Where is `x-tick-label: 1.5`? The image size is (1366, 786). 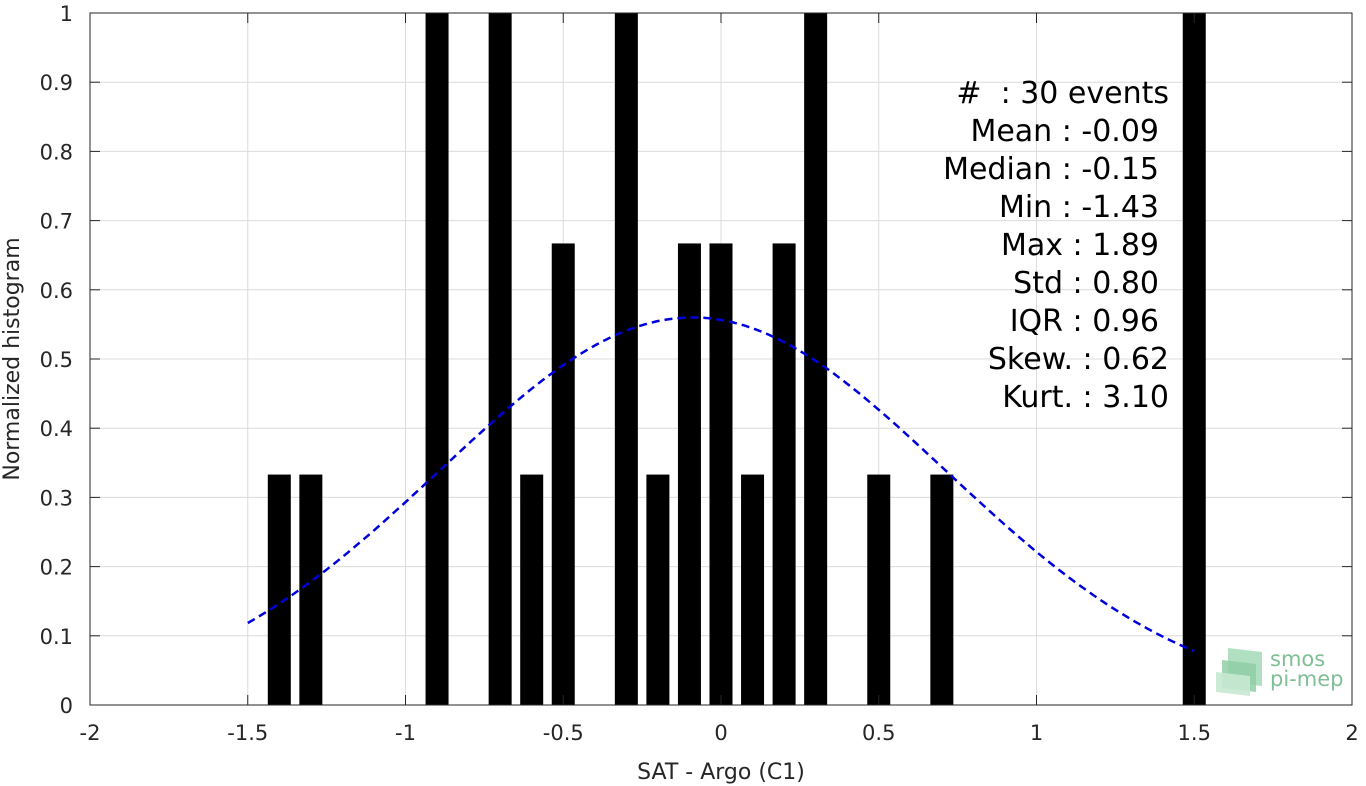 x-tick-label: 1.5 is located at coordinates (1194, 733).